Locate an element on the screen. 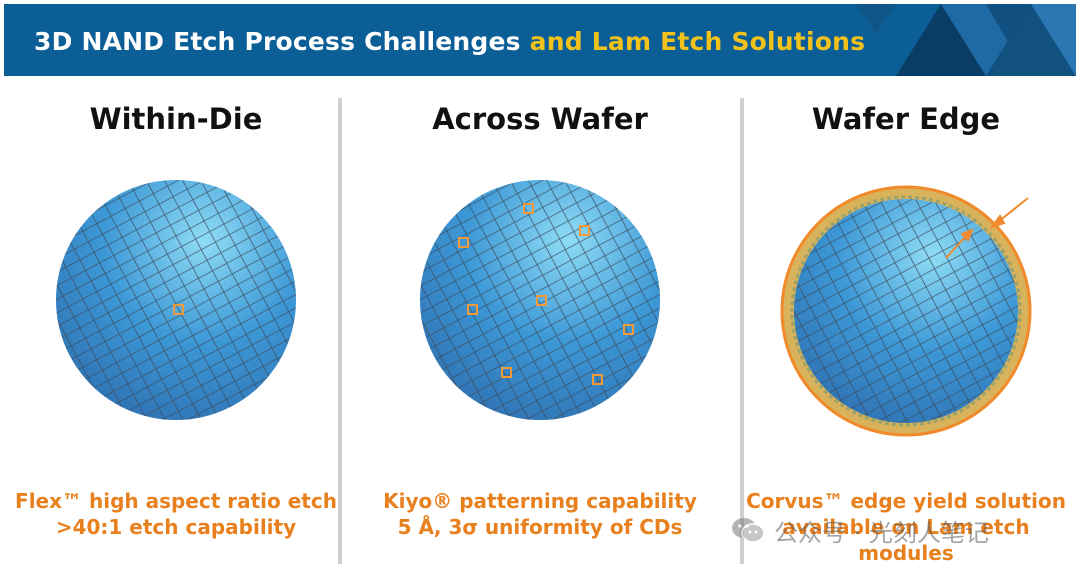 Image resolution: width=1080 pixels, height=574 pixels. watermark: 公众号 · 光刻人笔记 is located at coordinates (895, 530).